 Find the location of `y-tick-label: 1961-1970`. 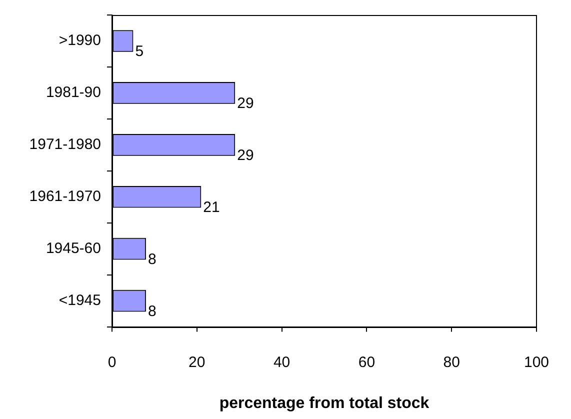

y-tick-label: 1961-1970 is located at coordinates (65, 197).